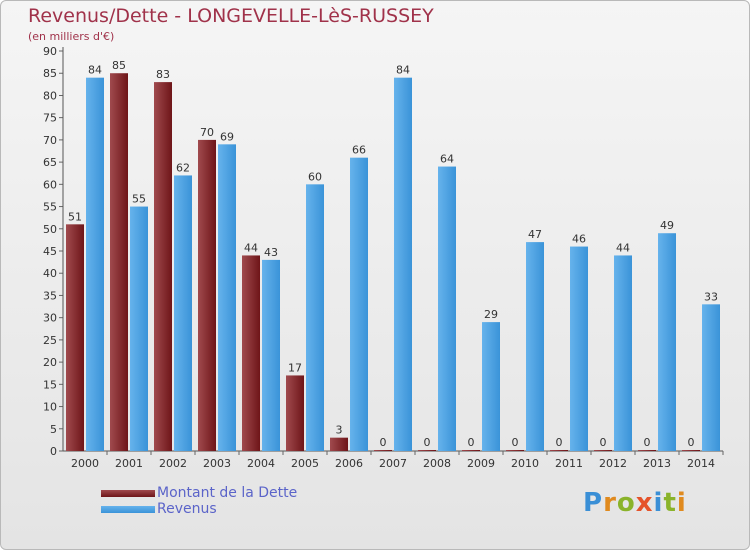 This screenshot has height=550, width=750. Describe the element at coordinates (50, 407) in the screenshot. I see `y-tick-label: 10` at that location.